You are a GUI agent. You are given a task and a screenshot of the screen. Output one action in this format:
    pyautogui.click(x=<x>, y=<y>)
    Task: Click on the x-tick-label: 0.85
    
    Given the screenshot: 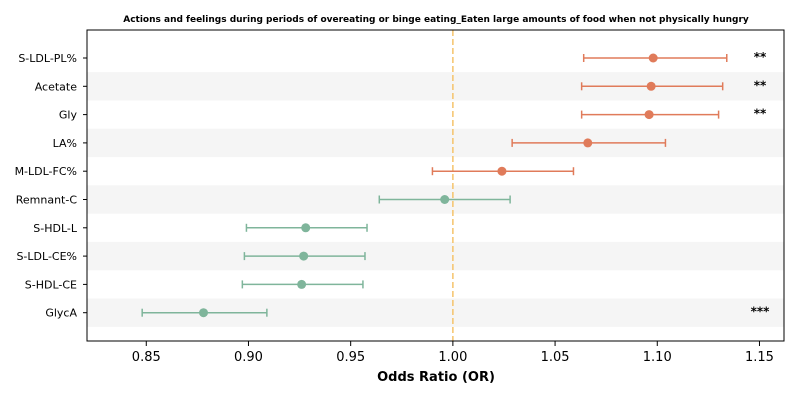 What is the action you would take?
    pyautogui.click(x=146, y=357)
    